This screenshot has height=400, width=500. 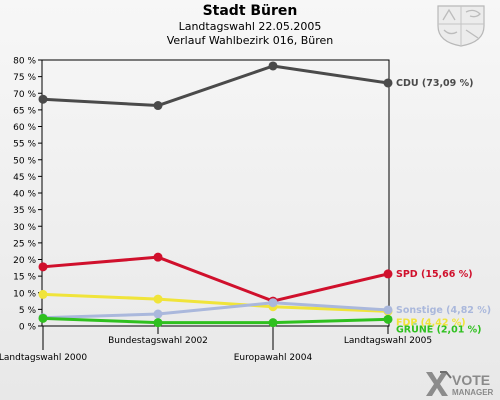 I want to click on series-end-label: FDP (4,42 %), so click(x=431, y=322).